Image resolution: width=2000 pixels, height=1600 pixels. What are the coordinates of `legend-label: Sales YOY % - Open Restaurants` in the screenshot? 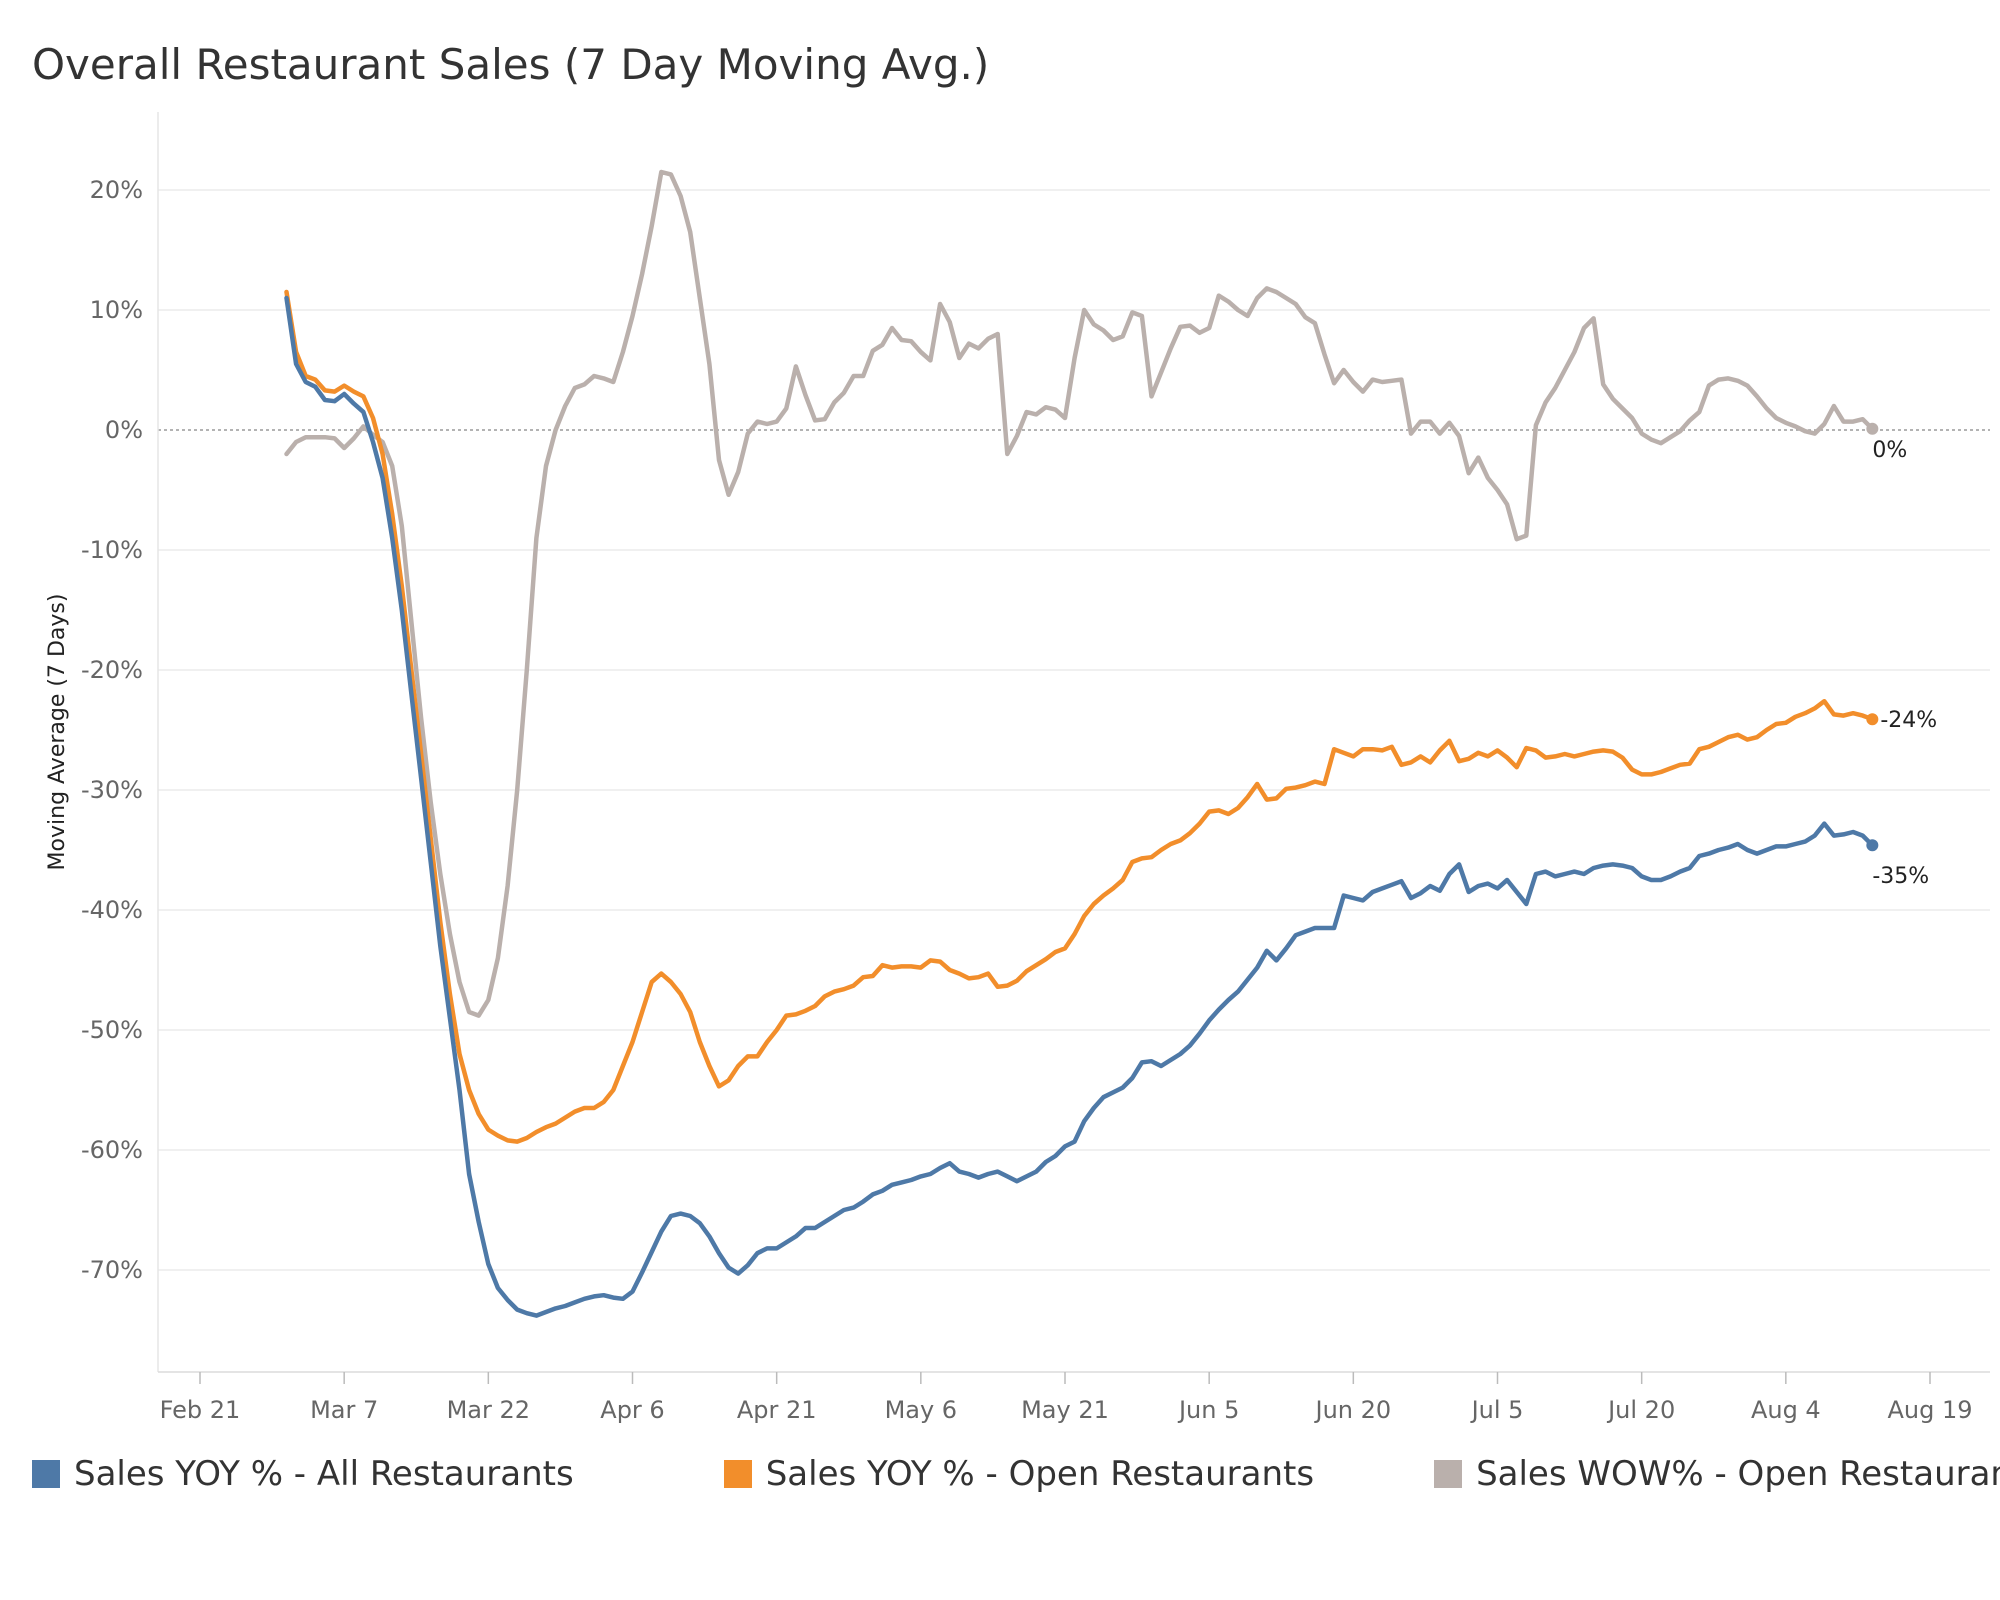 It's located at (1040, 1474).